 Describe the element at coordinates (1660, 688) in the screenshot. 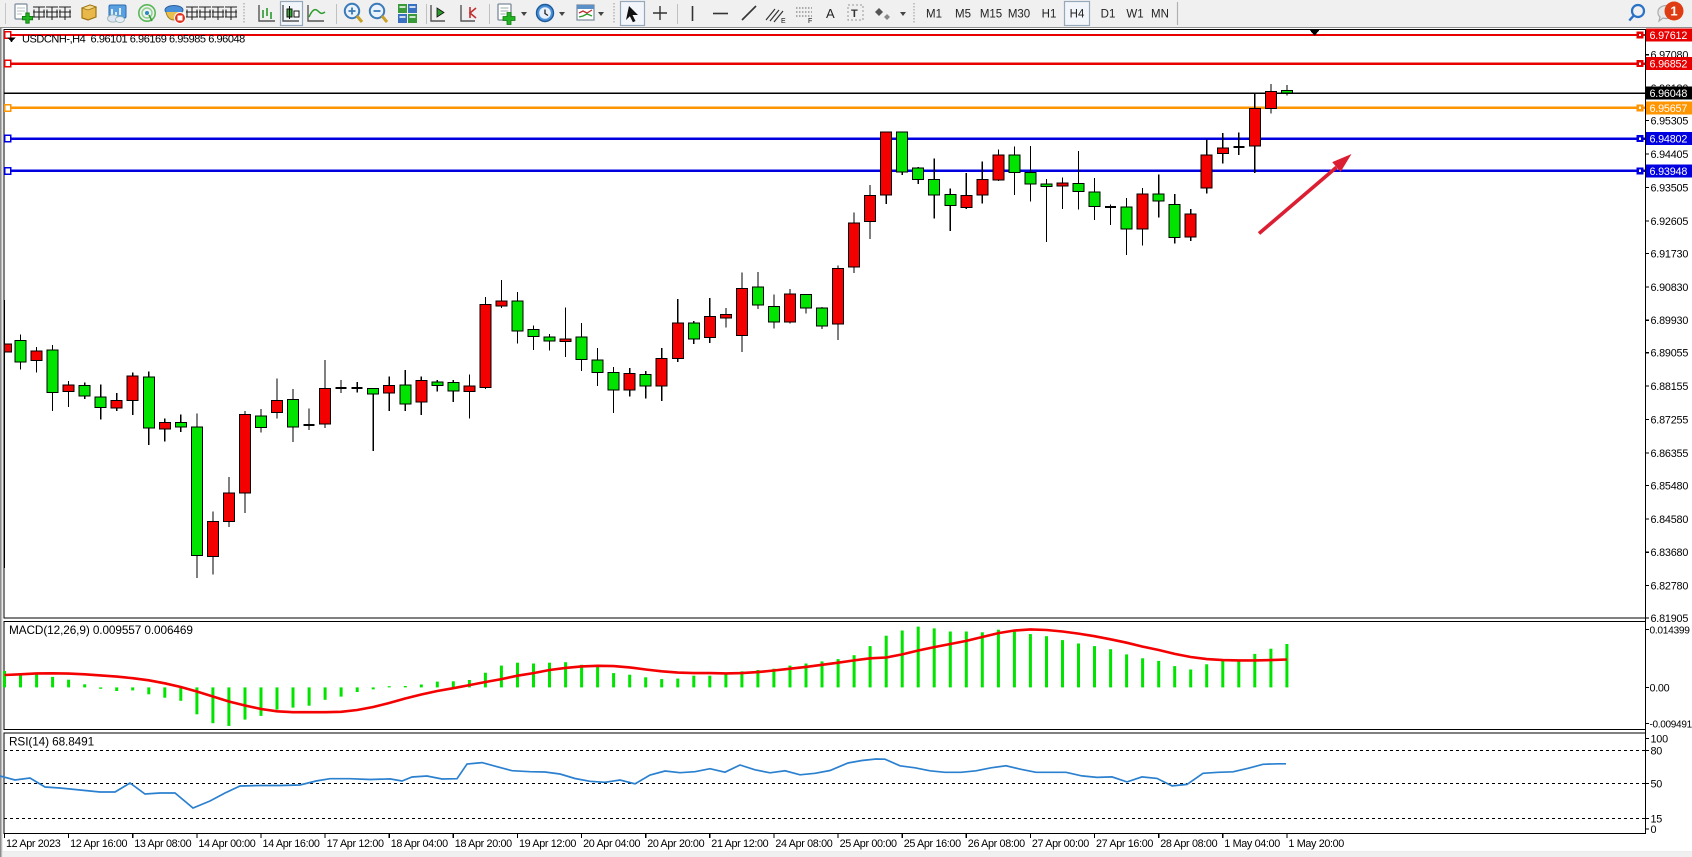

I see `svg-text: 0.00` at that location.